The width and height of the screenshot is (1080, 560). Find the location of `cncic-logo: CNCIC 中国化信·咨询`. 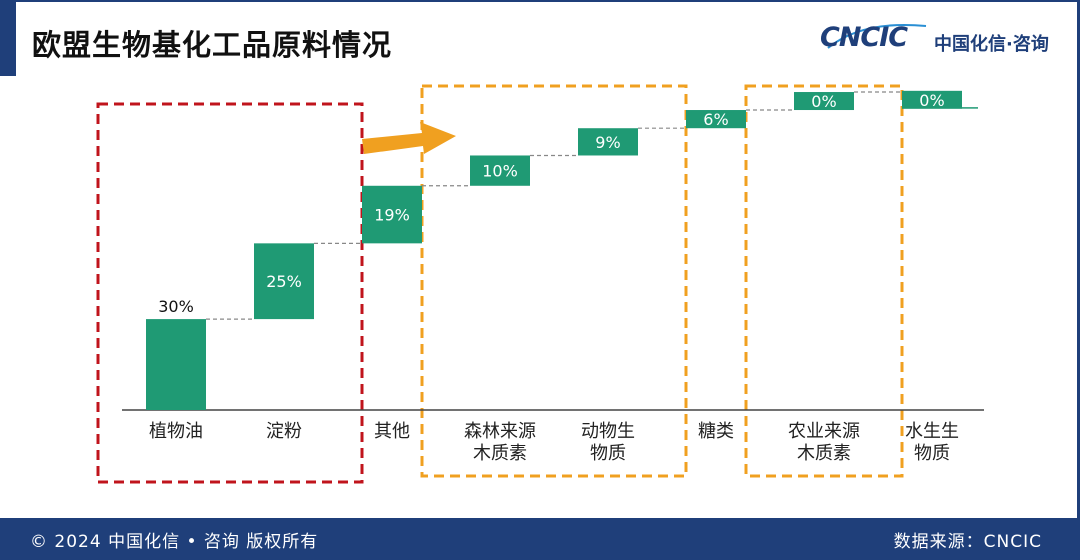

cncic-logo: CNCIC 中国化信·咨询 is located at coordinates (940, 41).